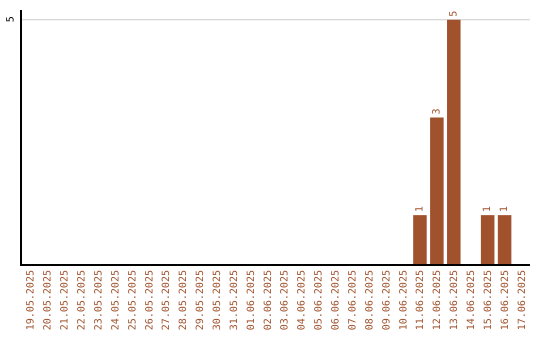 Image resolution: width=540 pixels, height=340 pixels. Describe the element at coordinates (184, 300) in the screenshot. I see `x-tick-label: 28.05.2025` at that location.